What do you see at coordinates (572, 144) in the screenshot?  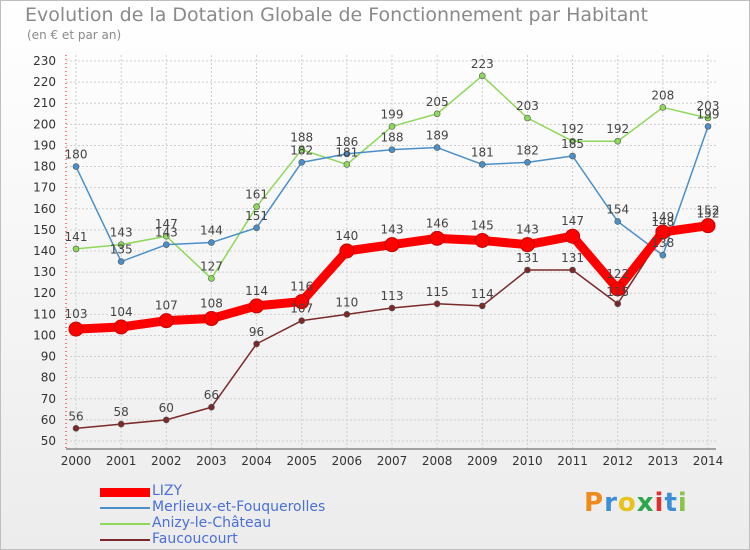 I see `data-label-merlieux-et-fouquerolles: 185` at bounding box center [572, 144].